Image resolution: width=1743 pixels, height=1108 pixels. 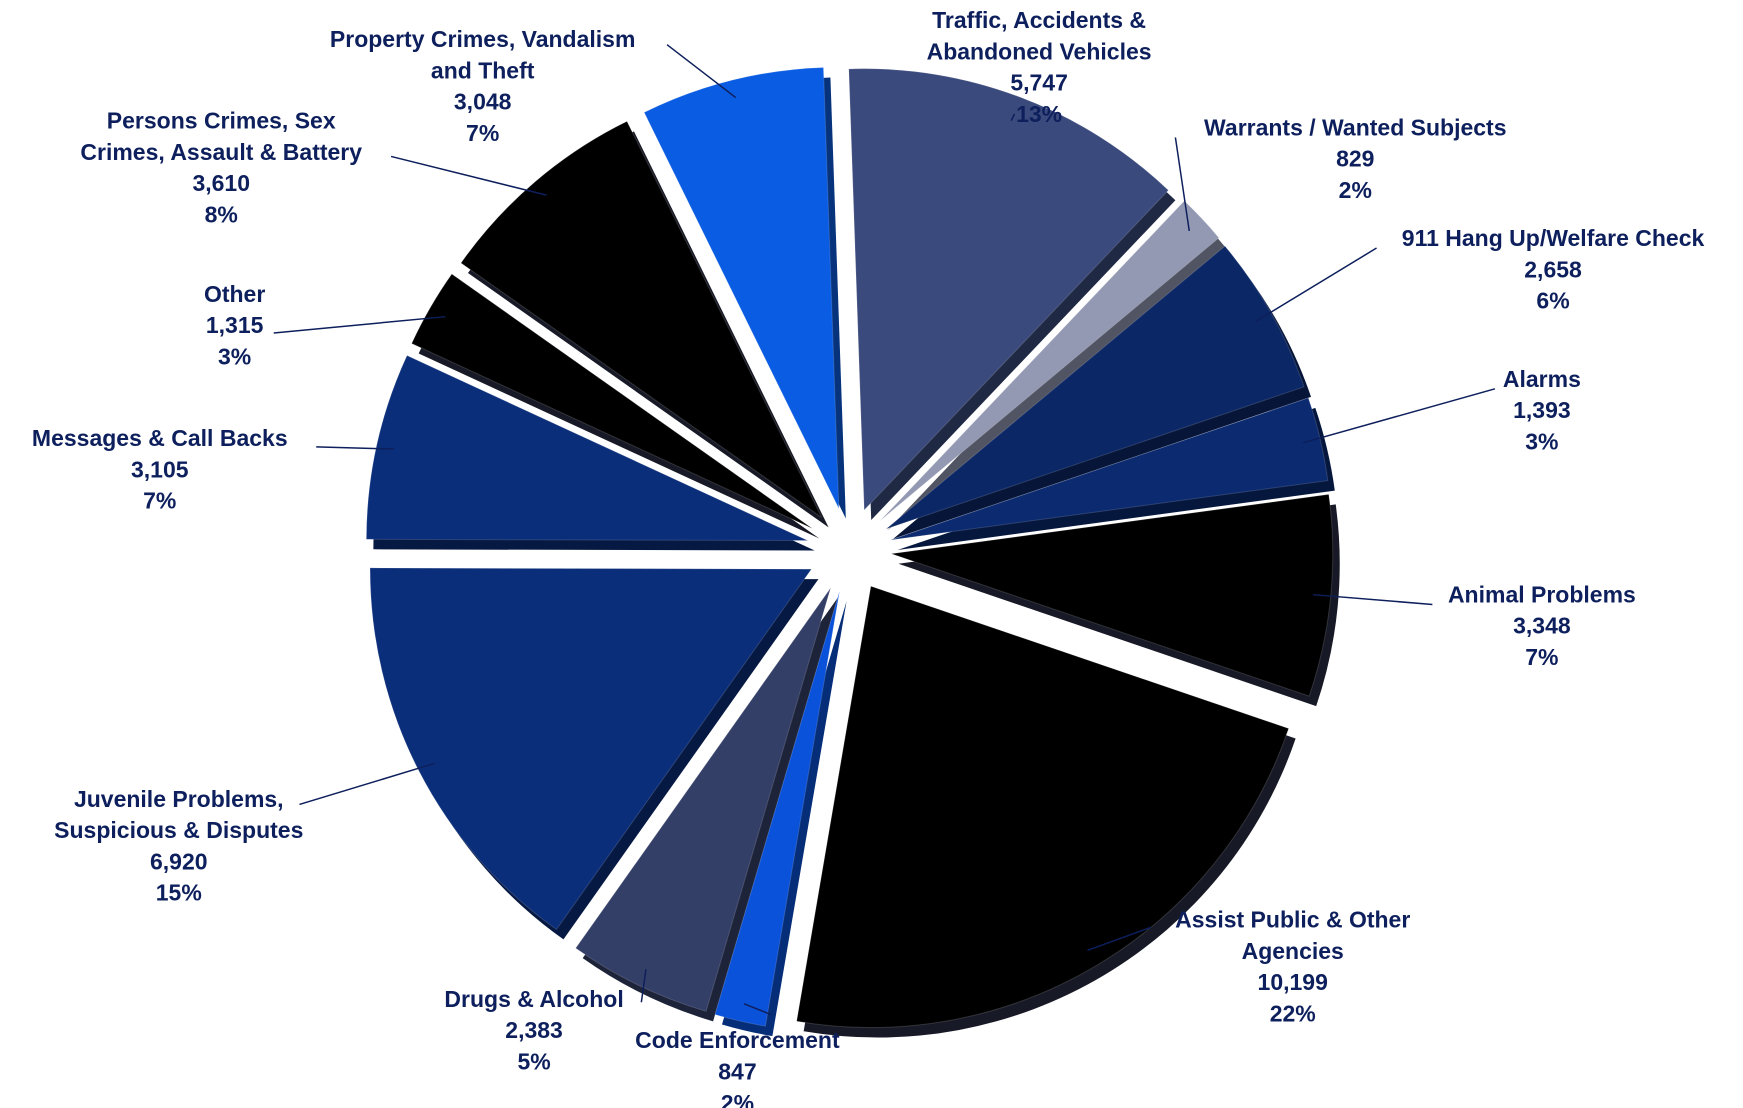 I want to click on value-label: 6,920, so click(x=179, y=861).